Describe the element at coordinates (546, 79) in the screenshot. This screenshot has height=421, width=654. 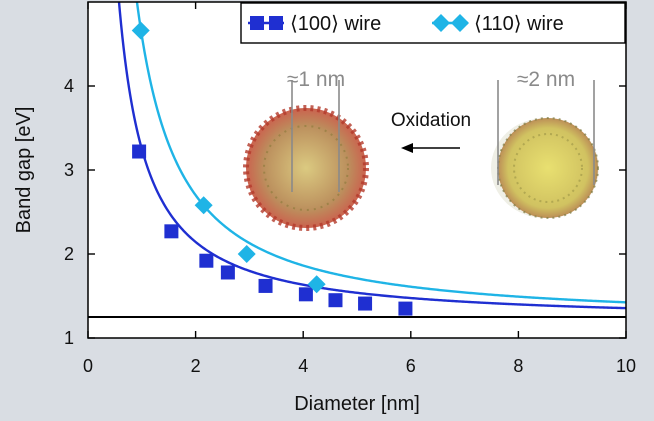
I see `scale-label-2nm: ≈2 nm` at that location.